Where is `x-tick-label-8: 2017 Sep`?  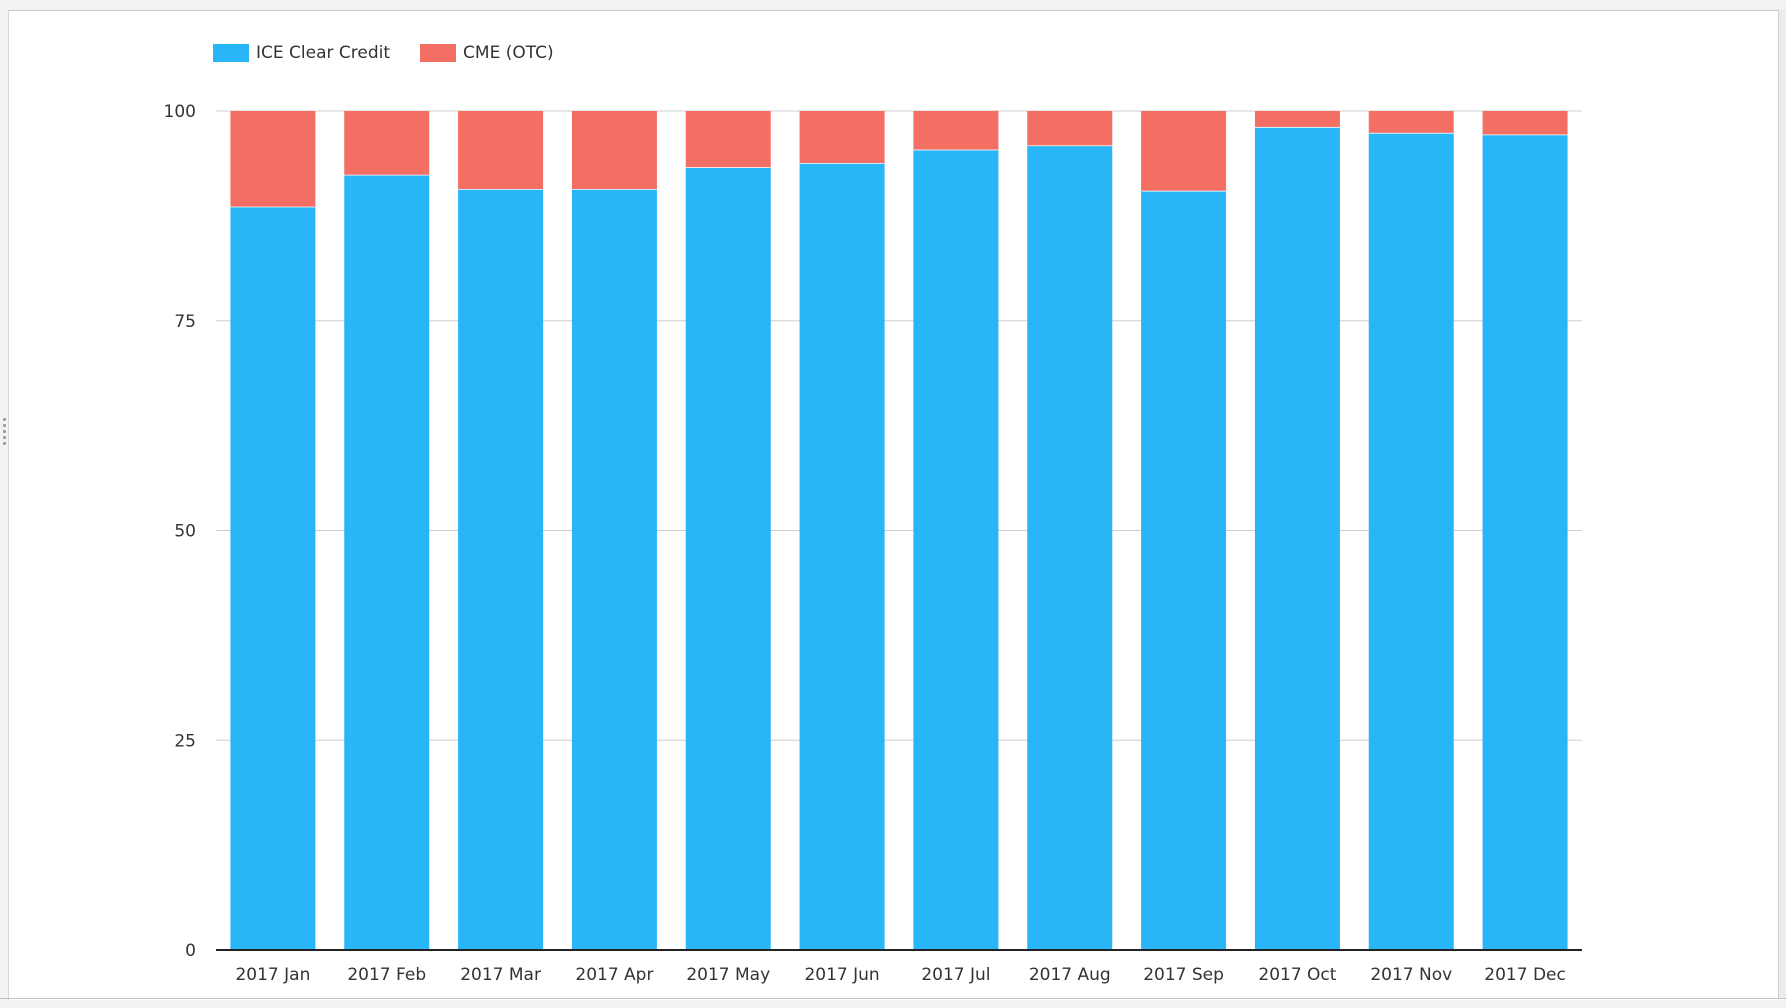 x-tick-label-8: 2017 Sep is located at coordinates (1183, 975).